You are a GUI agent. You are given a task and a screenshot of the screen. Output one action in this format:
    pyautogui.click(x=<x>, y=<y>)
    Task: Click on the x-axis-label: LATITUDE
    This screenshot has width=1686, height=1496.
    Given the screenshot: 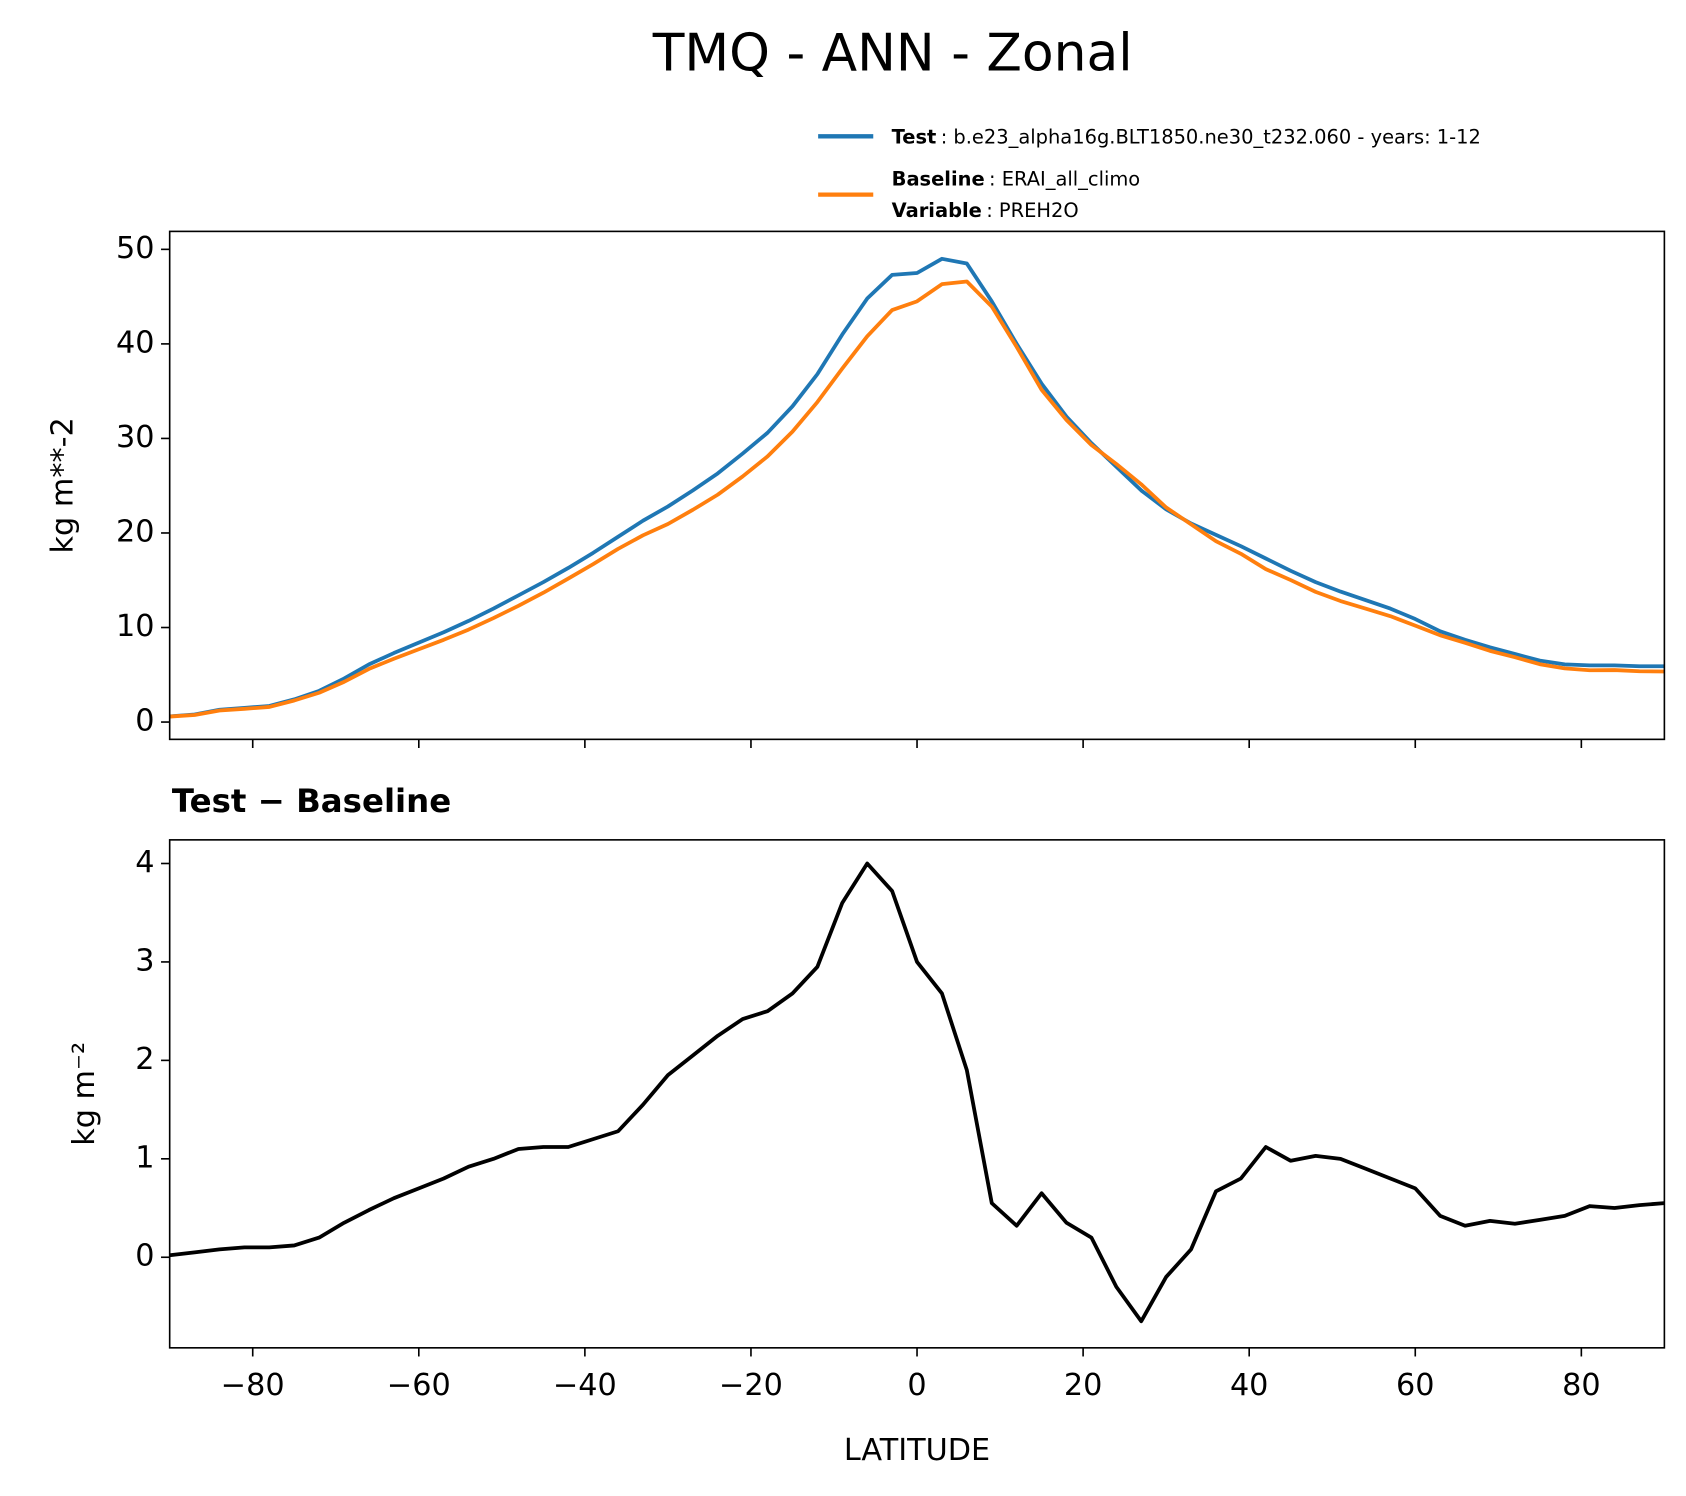 What is the action you would take?
    pyautogui.click(x=917, y=1450)
    